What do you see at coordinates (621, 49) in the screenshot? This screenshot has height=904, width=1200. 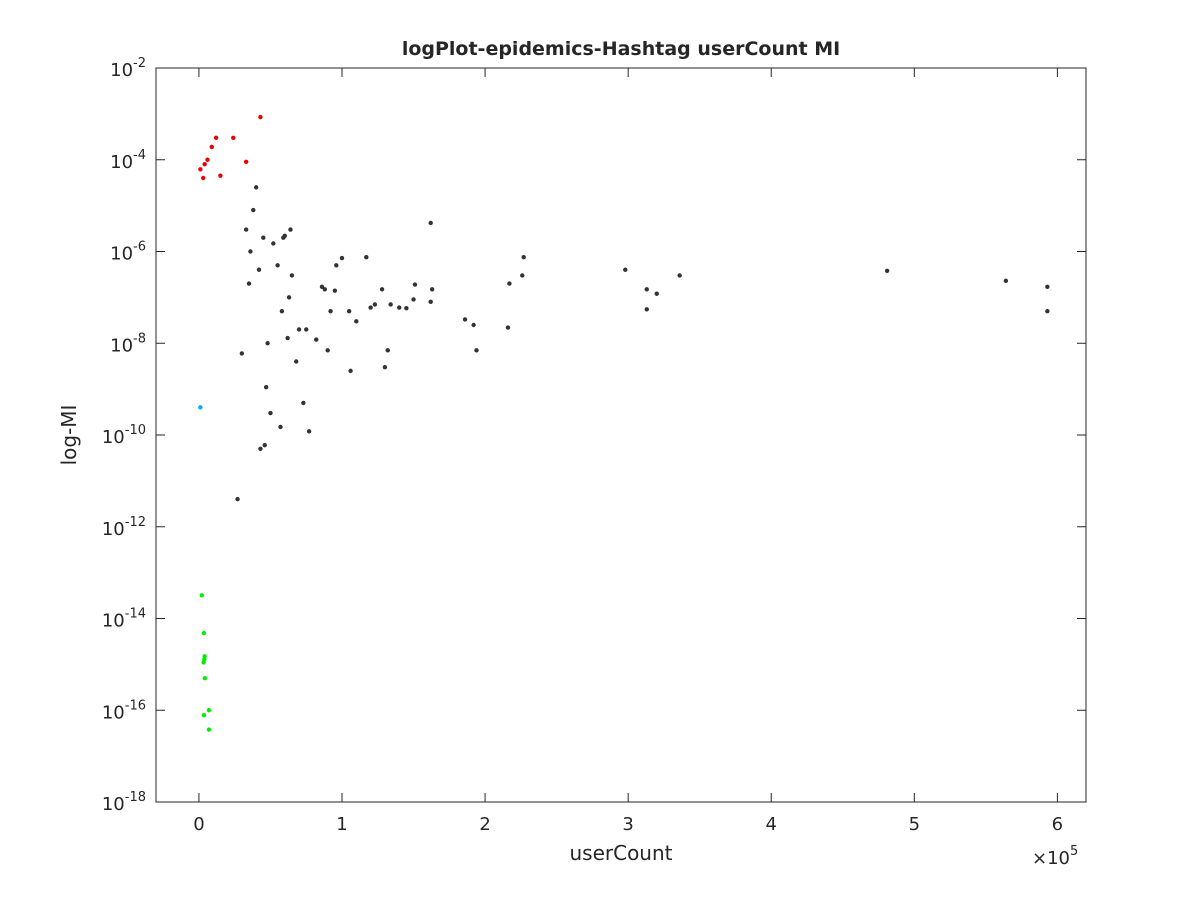 I see `chart-title: logPlot-epidemics-Hashtag userCount MI` at bounding box center [621, 49].